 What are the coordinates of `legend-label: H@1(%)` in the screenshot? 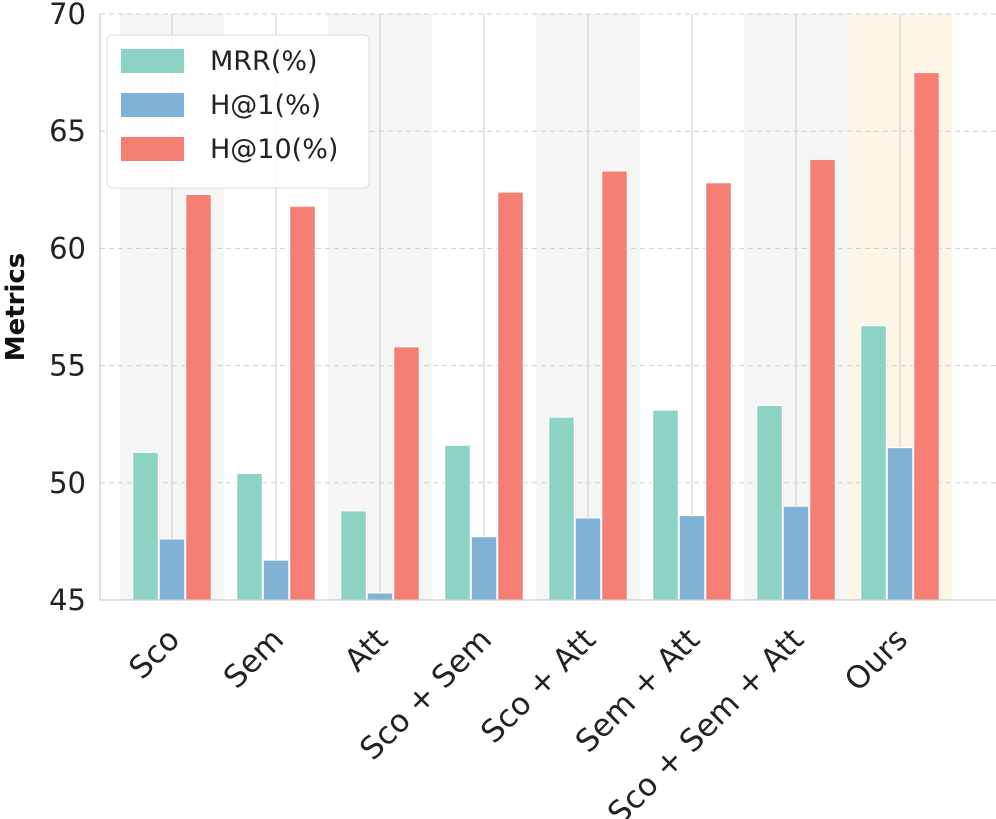 It's located at (265, 105).